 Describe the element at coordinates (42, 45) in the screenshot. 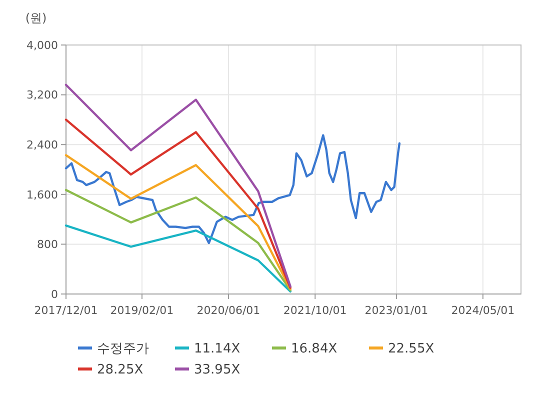

I see `y-tick-label: 4,000` at that location.